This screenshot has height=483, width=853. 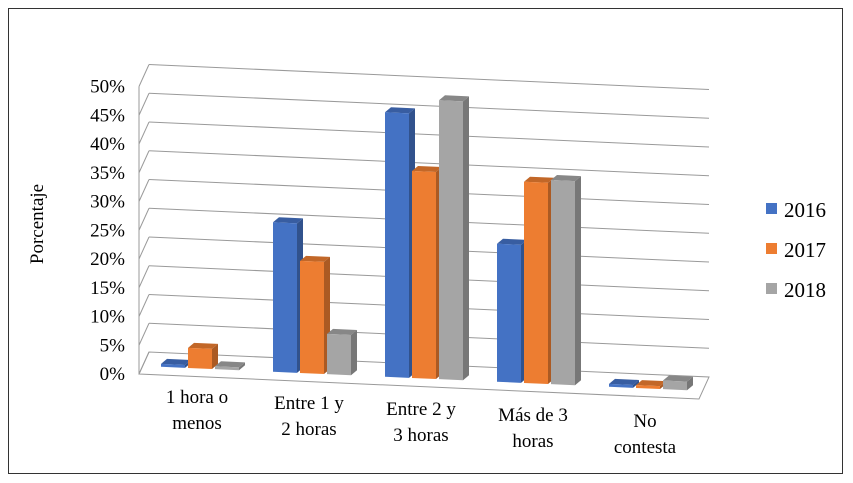 I want to click on y-axis-label: Porcentaje, so click(x=37, y=224).